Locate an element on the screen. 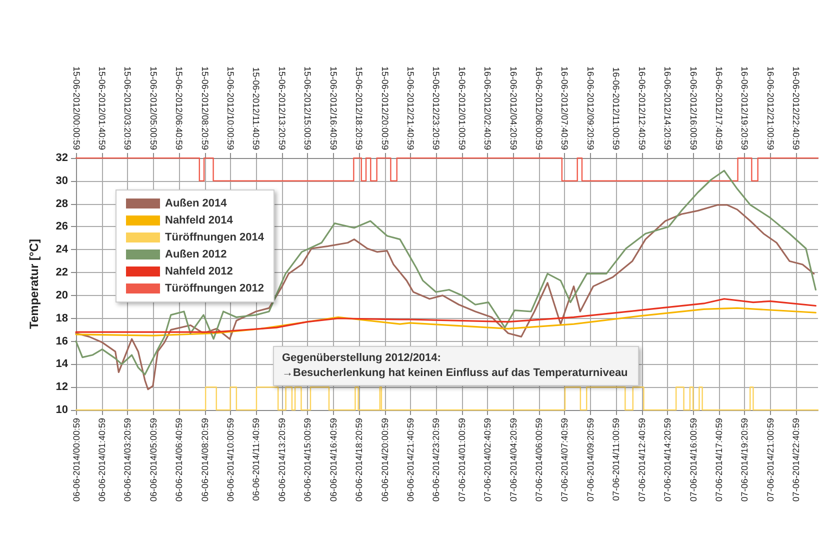  legend-label: Außen 2012 is located at coordinates (196, 254).